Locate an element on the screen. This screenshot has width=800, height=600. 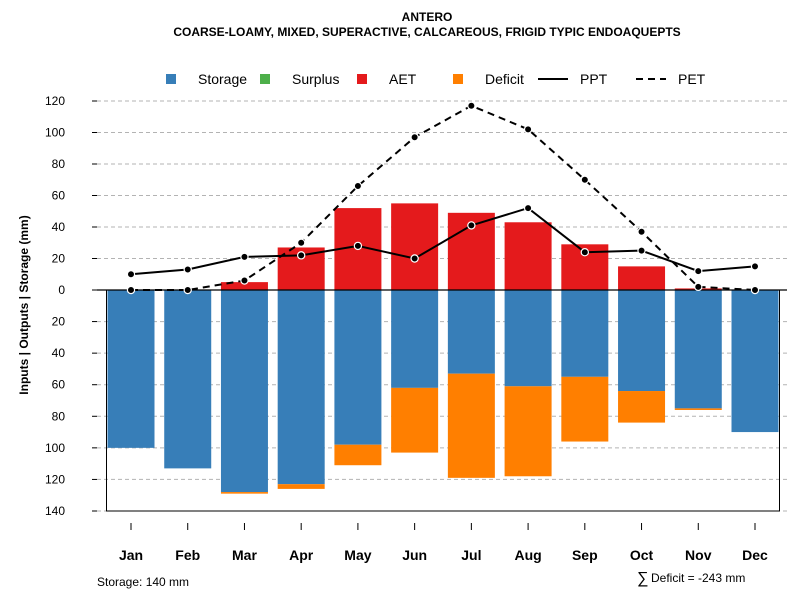
legend-ppt-label: PPT is located at coordinates (594, 79).